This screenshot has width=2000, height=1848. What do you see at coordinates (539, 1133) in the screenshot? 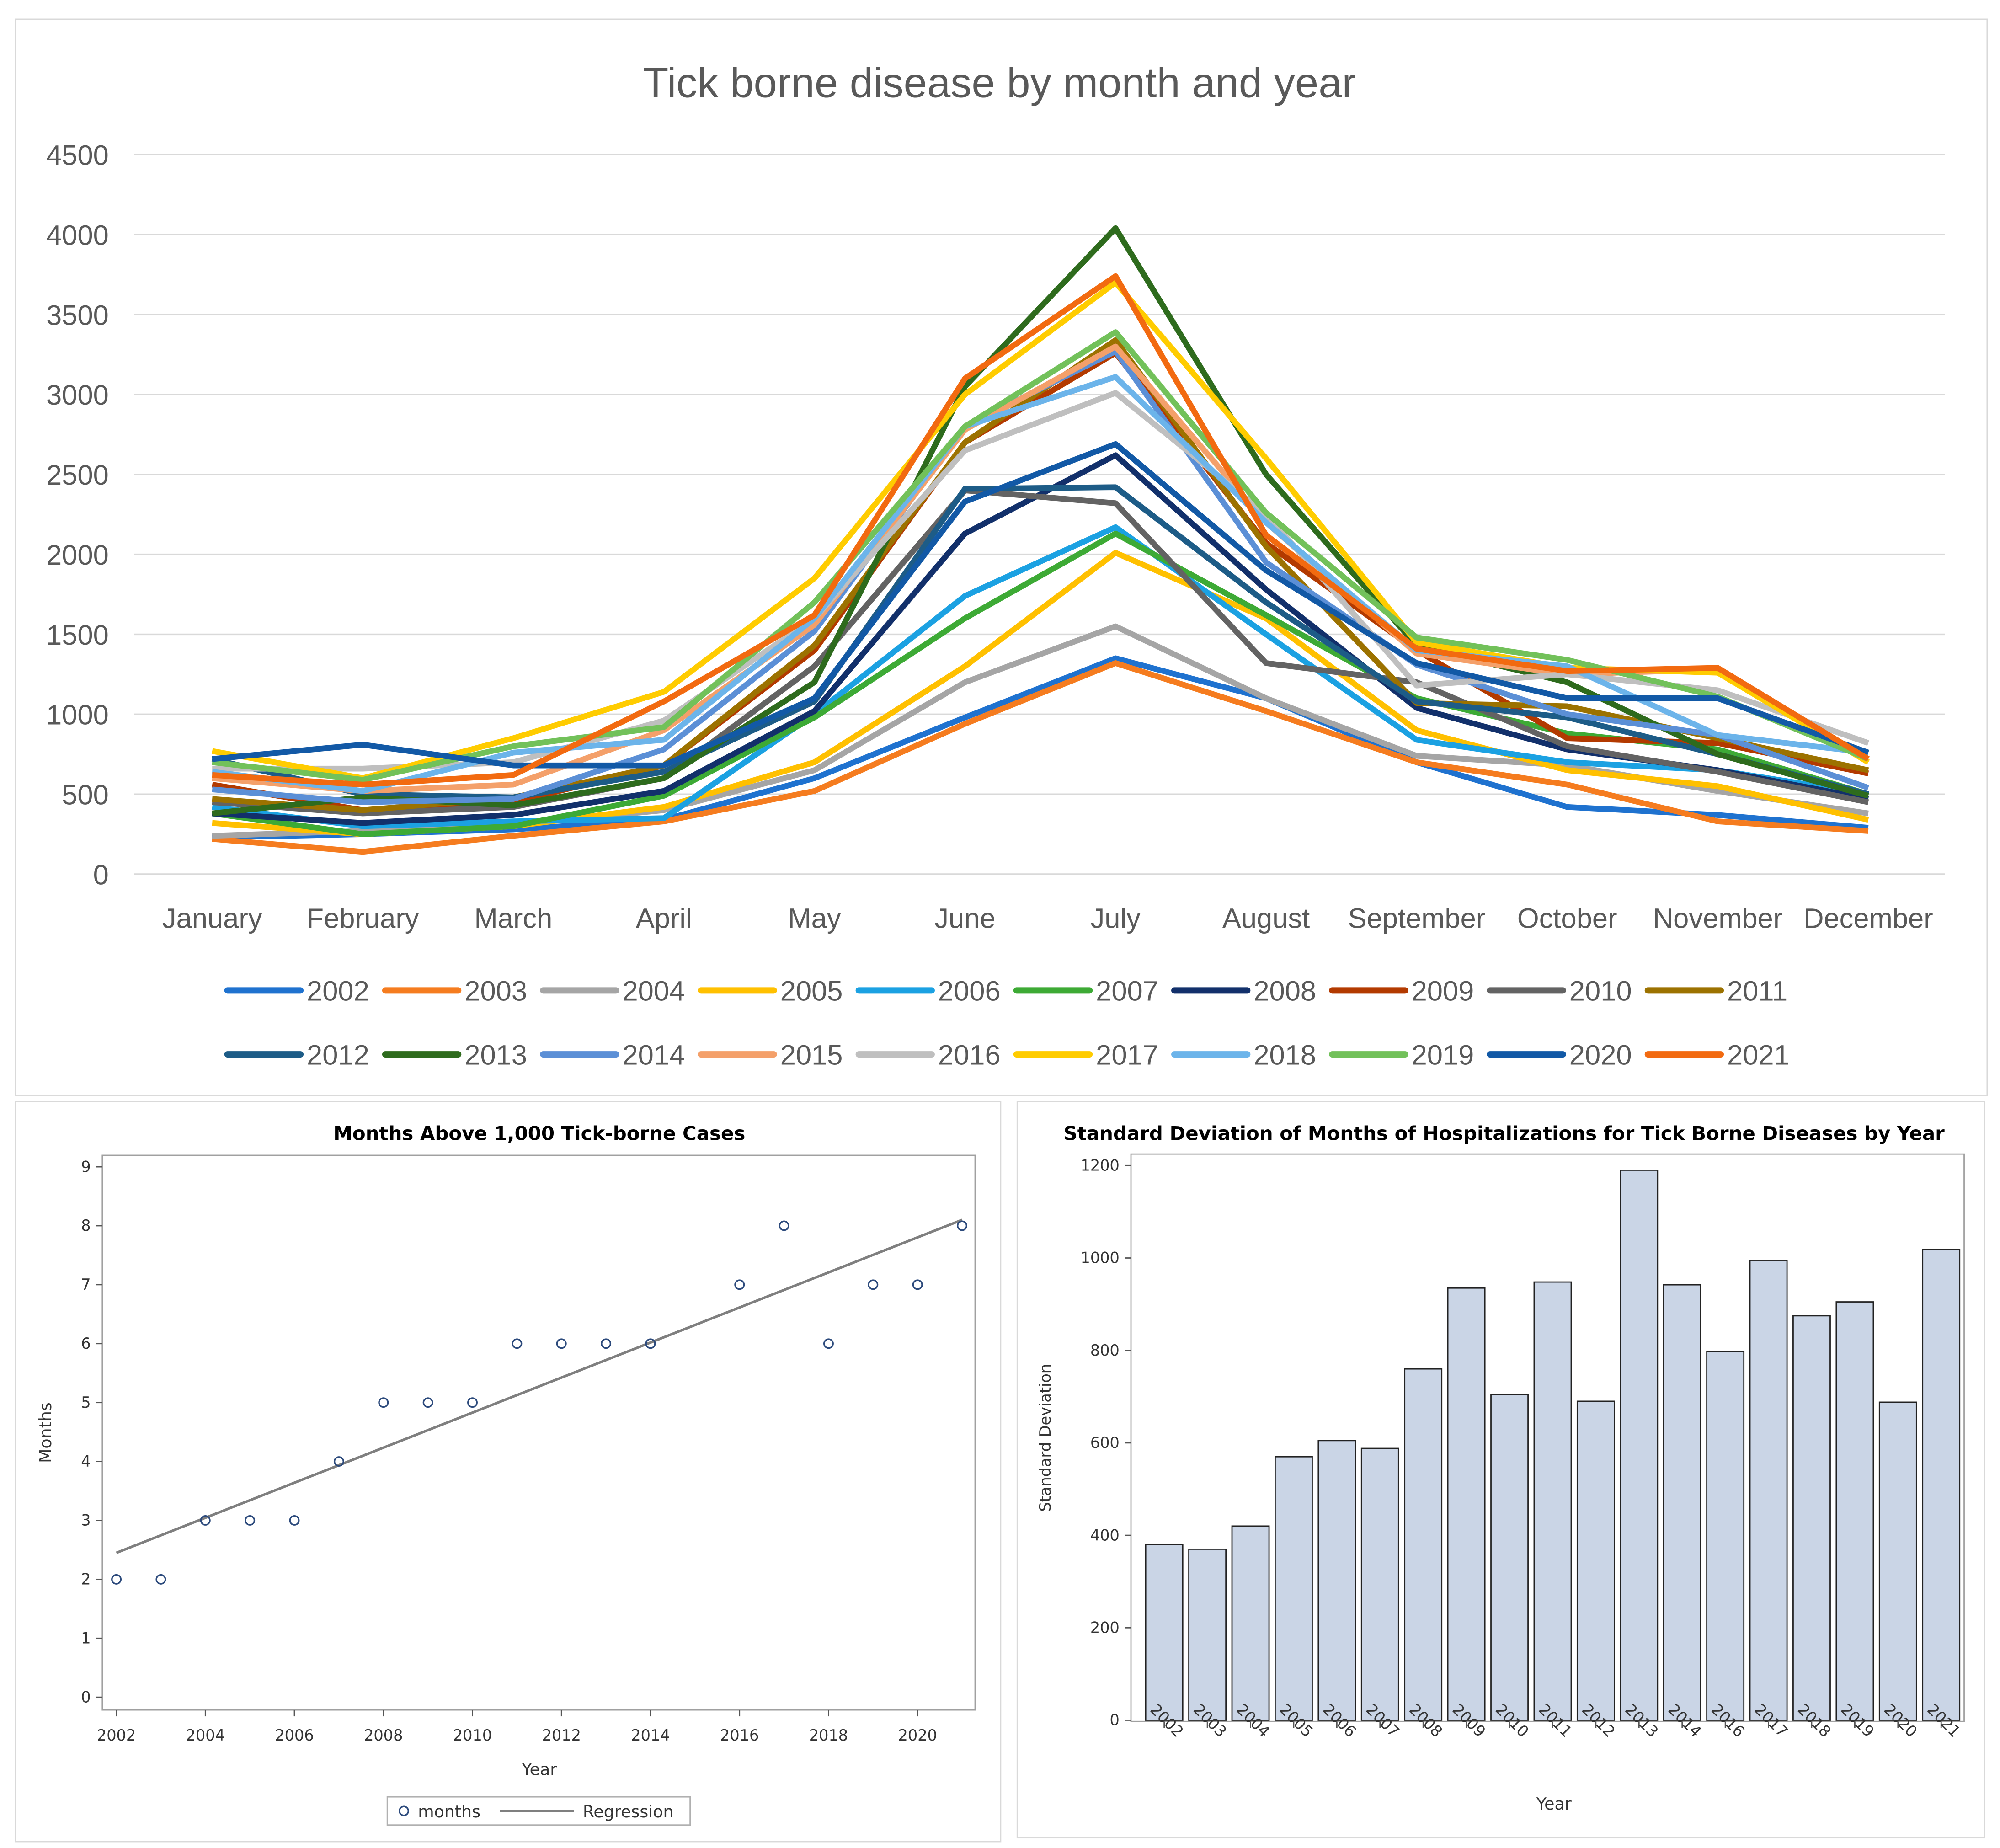
I see `scatter-chart-title: Months Above 1,000 Tick-borne Cases` at bounding box center [539, 1133].